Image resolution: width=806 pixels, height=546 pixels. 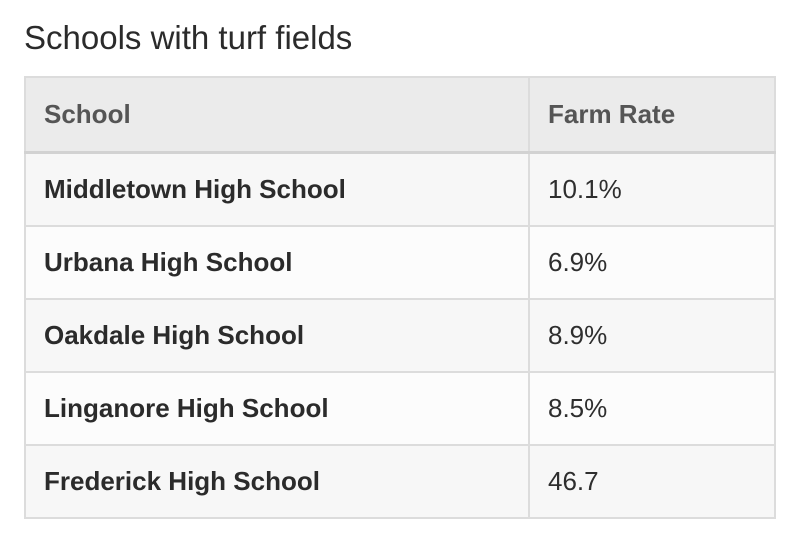 I want to click on school-cell: Urbana High School, so click(x=277, y=262).